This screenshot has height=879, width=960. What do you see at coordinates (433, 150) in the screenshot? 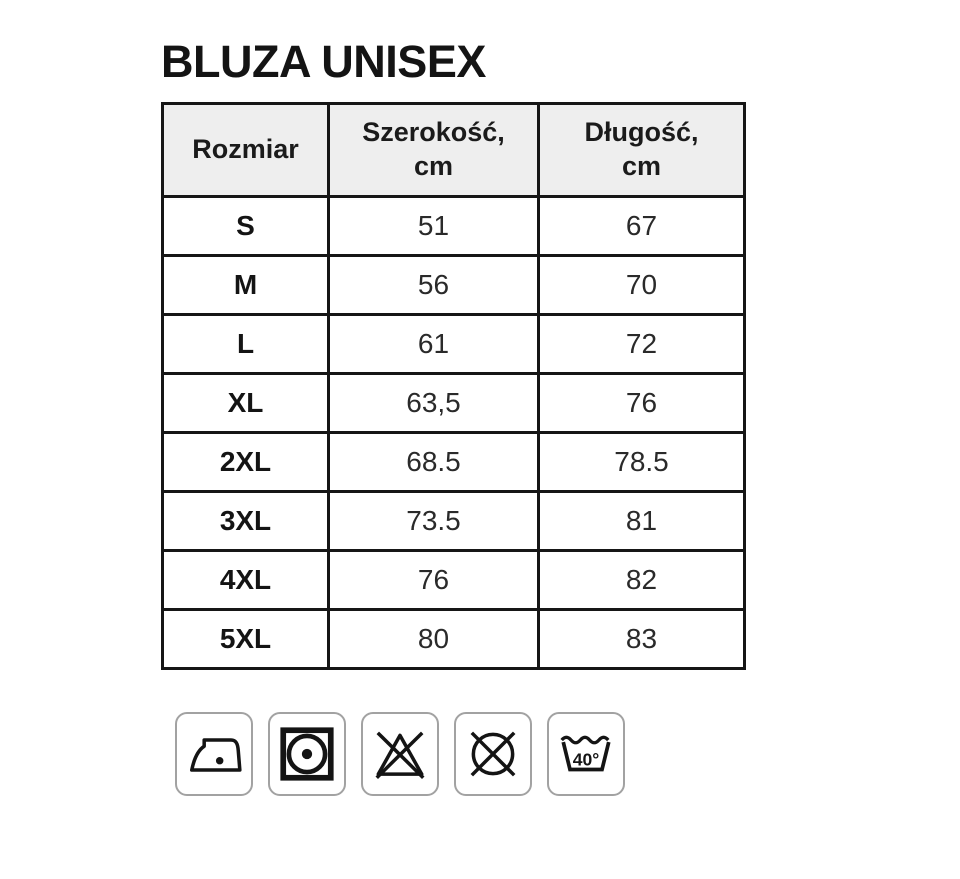
I see `column-header-szerokosc: Szerokość, cm` at bounding box center [433, 150].